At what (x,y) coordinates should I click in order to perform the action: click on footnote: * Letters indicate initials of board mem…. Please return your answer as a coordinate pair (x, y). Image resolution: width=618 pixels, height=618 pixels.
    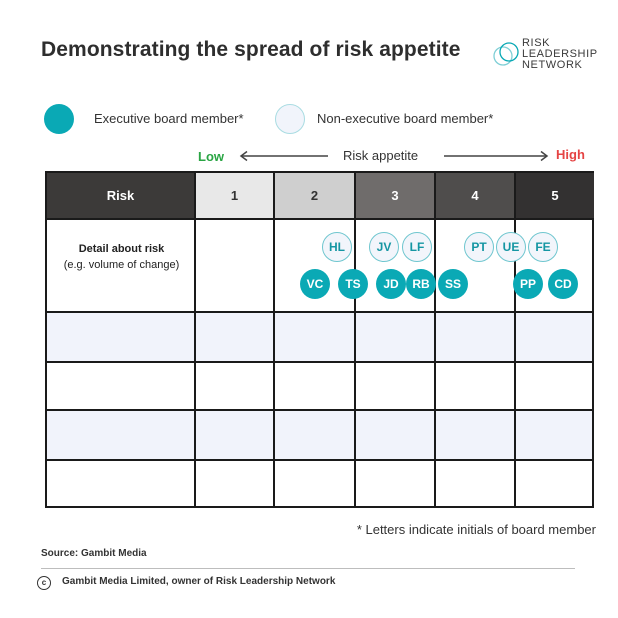
    Looking at the image, I should click on (476, 529).